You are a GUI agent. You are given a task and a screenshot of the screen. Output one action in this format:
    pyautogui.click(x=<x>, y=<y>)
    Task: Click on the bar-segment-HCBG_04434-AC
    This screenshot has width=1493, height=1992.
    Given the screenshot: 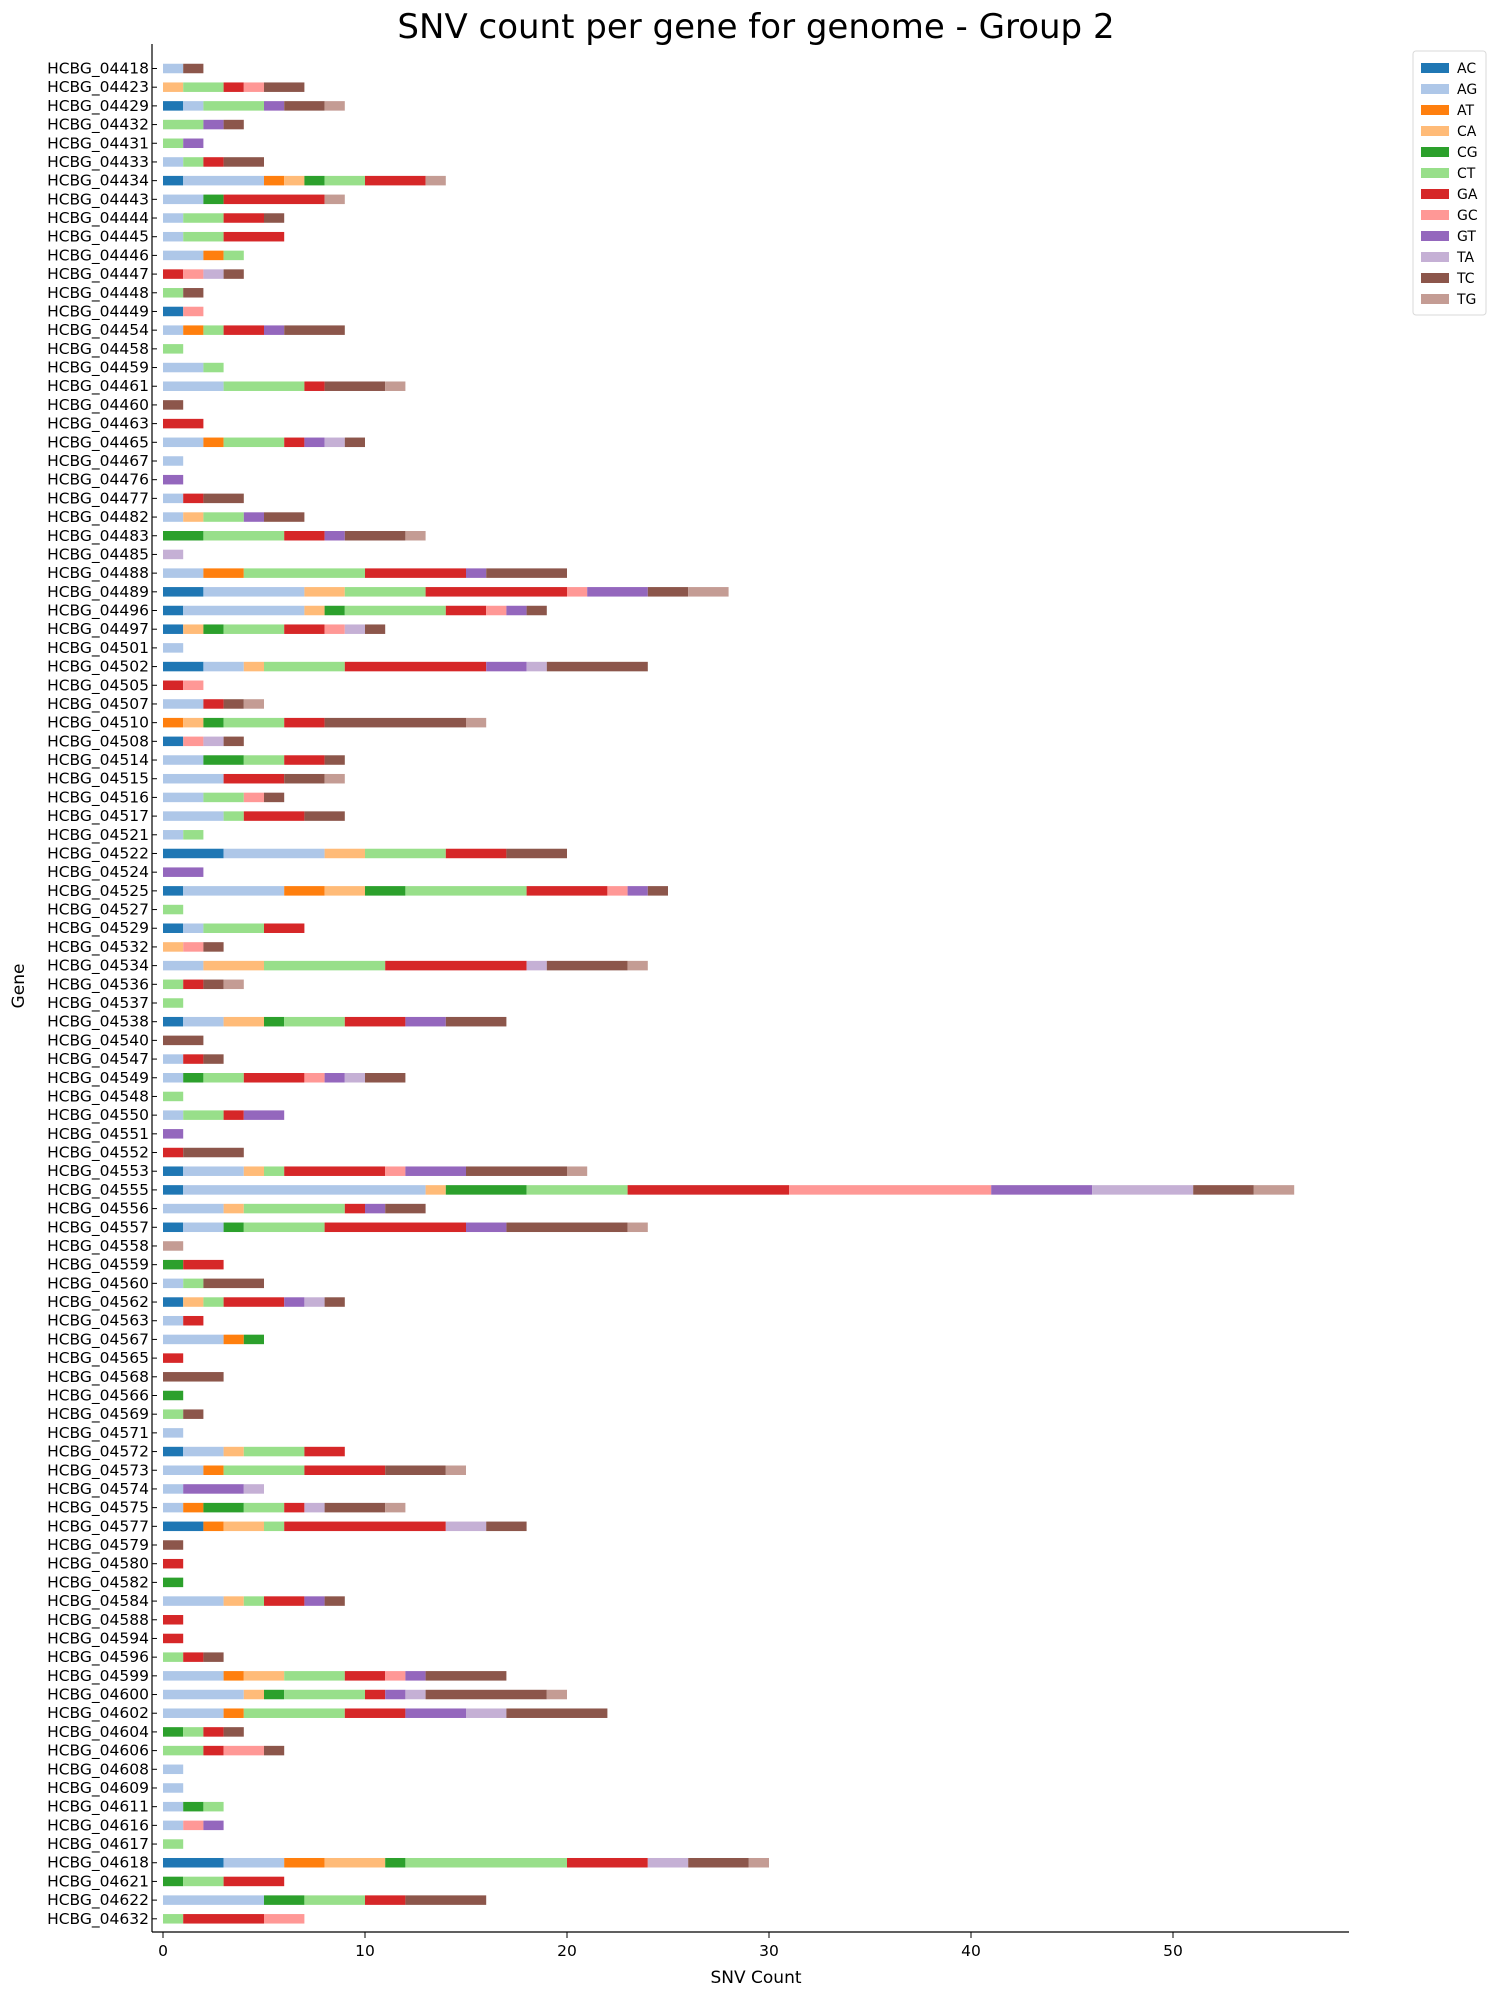 What is the action you would take?
    pyautogui.click(x=173, y=180)
    